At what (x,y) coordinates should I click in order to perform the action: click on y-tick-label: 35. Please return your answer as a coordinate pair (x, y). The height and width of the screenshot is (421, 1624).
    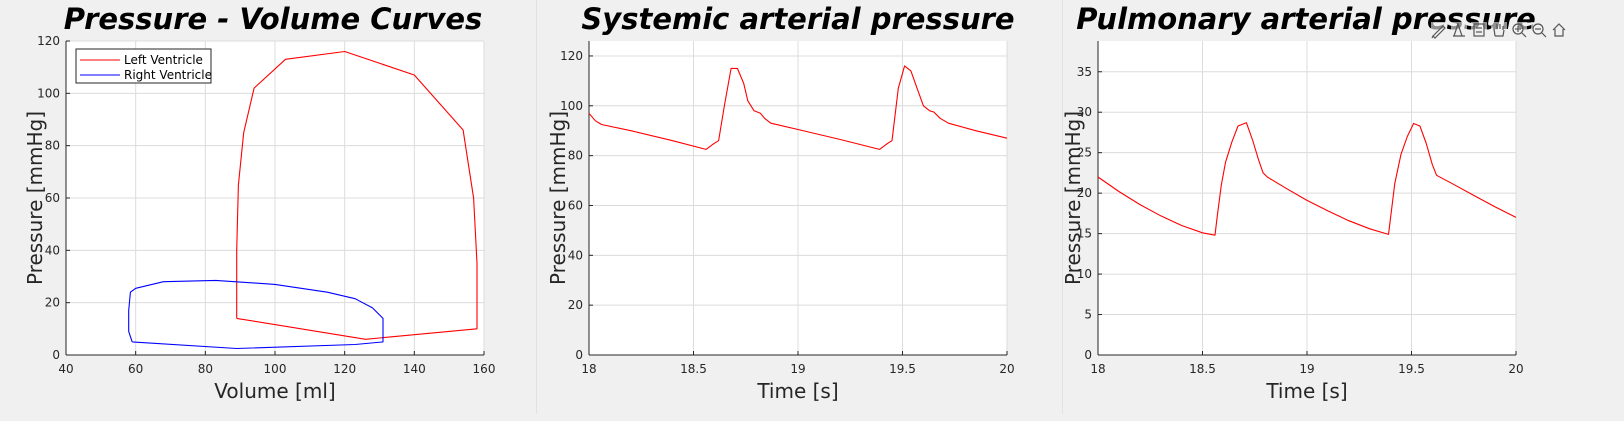
    Looking at the image, I should click on (1084, 72).